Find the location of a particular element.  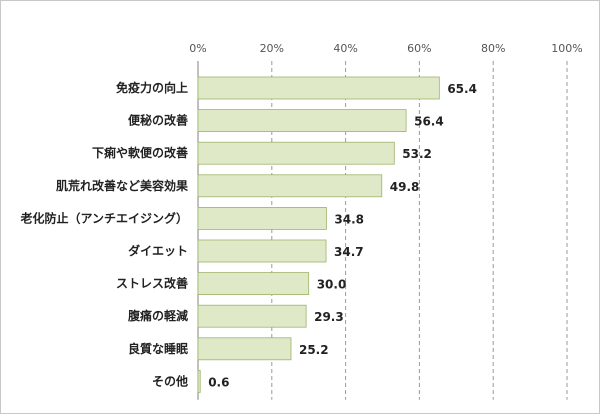

category-label: 肌荒れ改善など美容効果 is located at coordinates (121, 185).